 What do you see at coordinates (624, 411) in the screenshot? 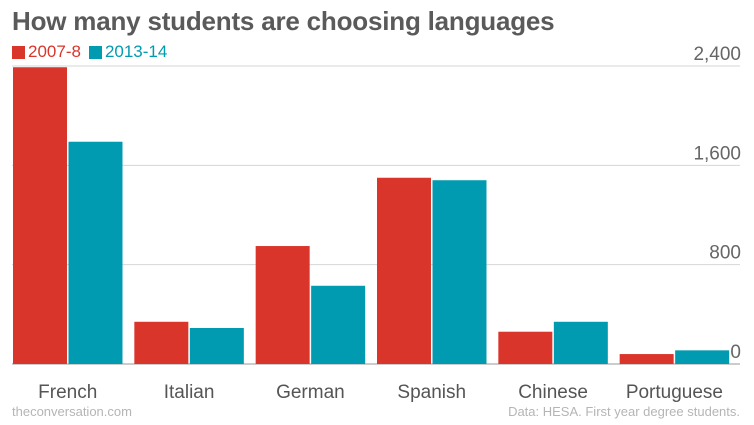
I see `data-source-note: Data: HESA. First year degree students.` at bounding box center [624, 411].